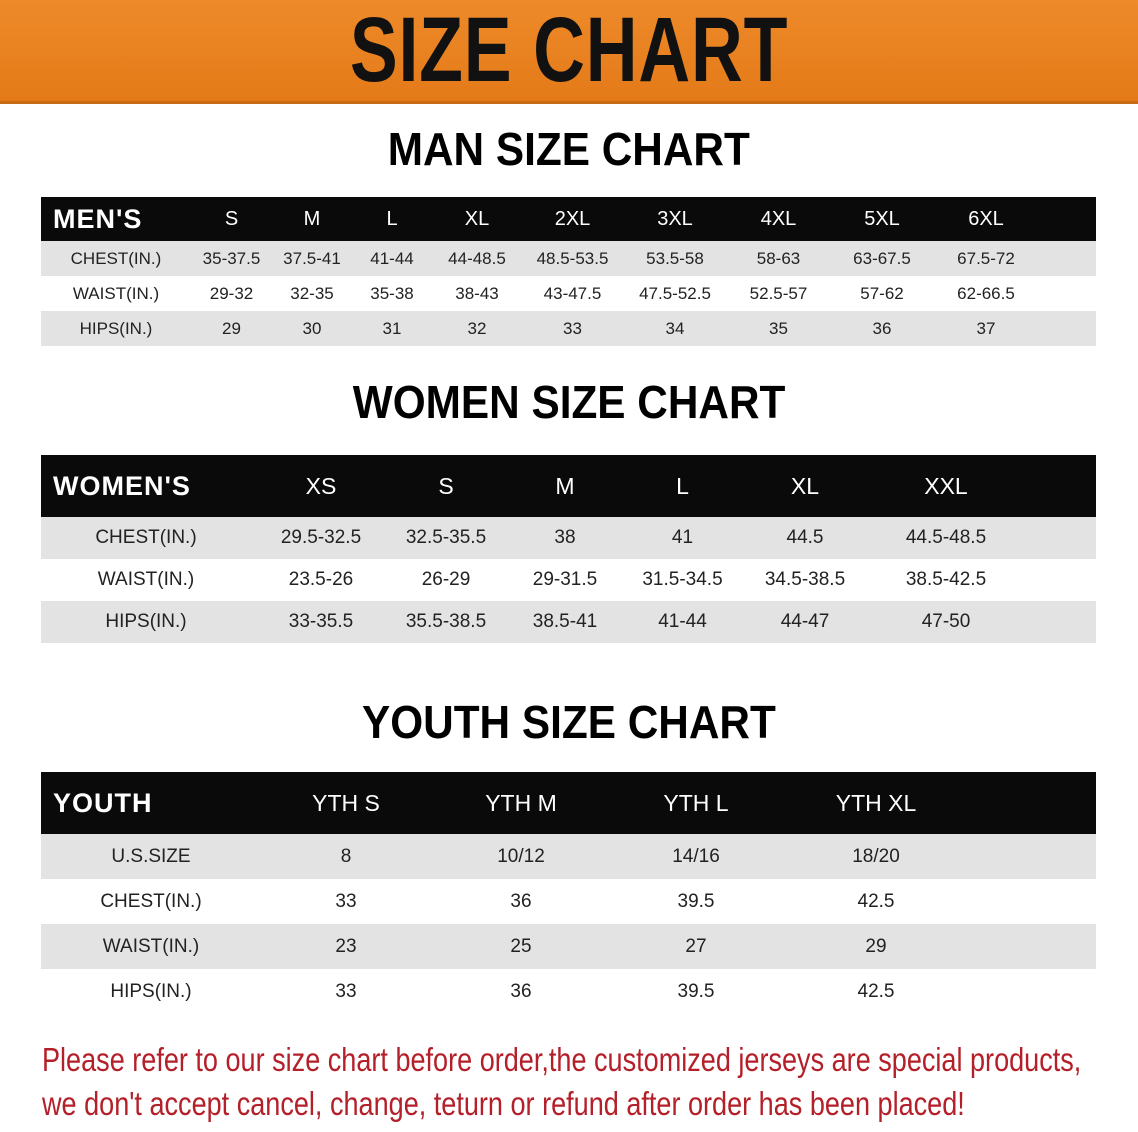 Image resolution: width=1138 pixels, height=1132 pixels. Describe the element at coordinates (682, 579) in the screenshot. I see `table-cell: 31.5-34.5` at that location.